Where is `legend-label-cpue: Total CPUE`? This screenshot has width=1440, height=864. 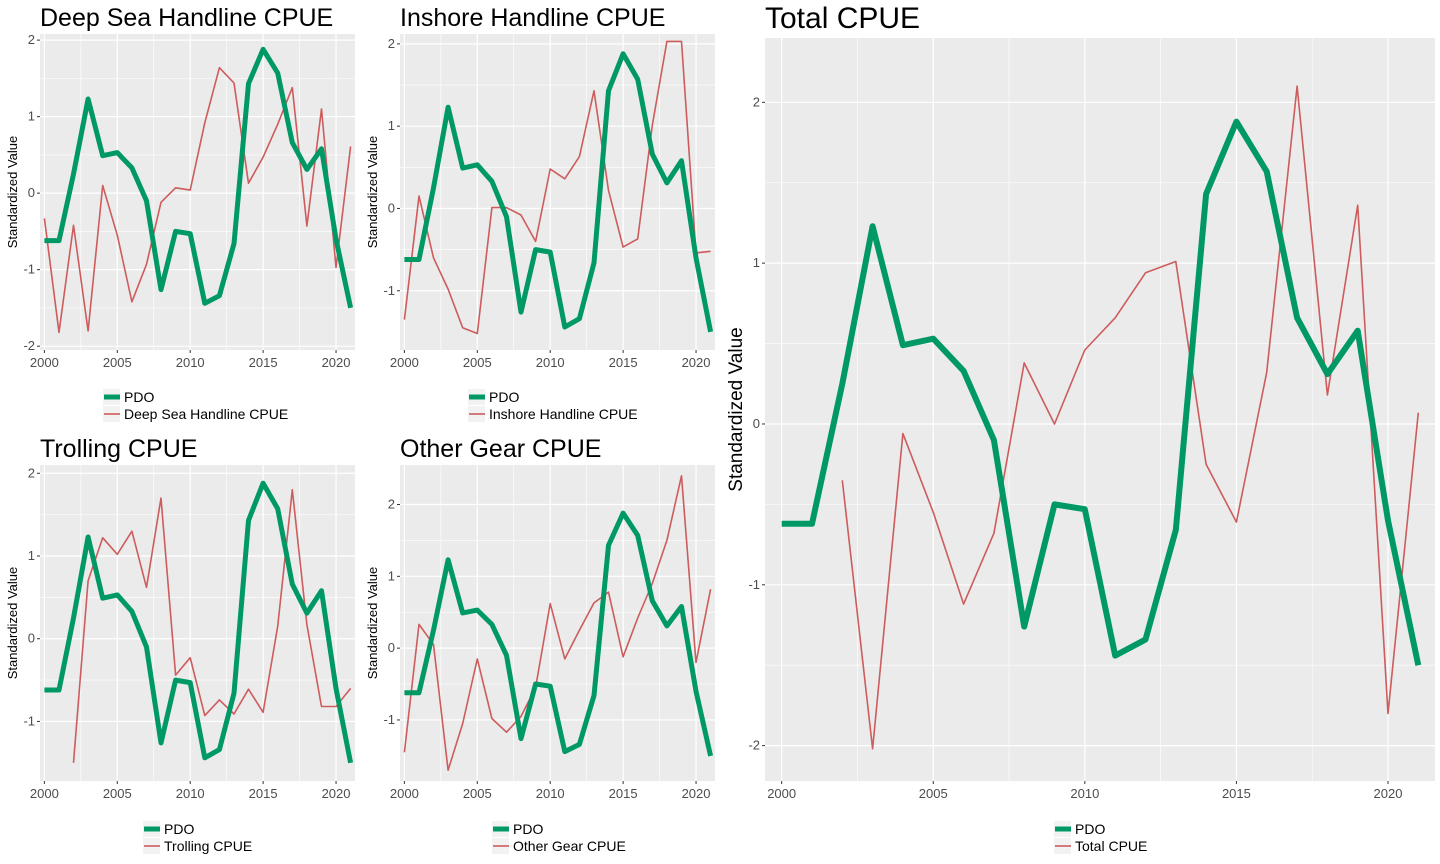 legend-label-cpue: Total CPUE is located at coordinates (1111, 846).